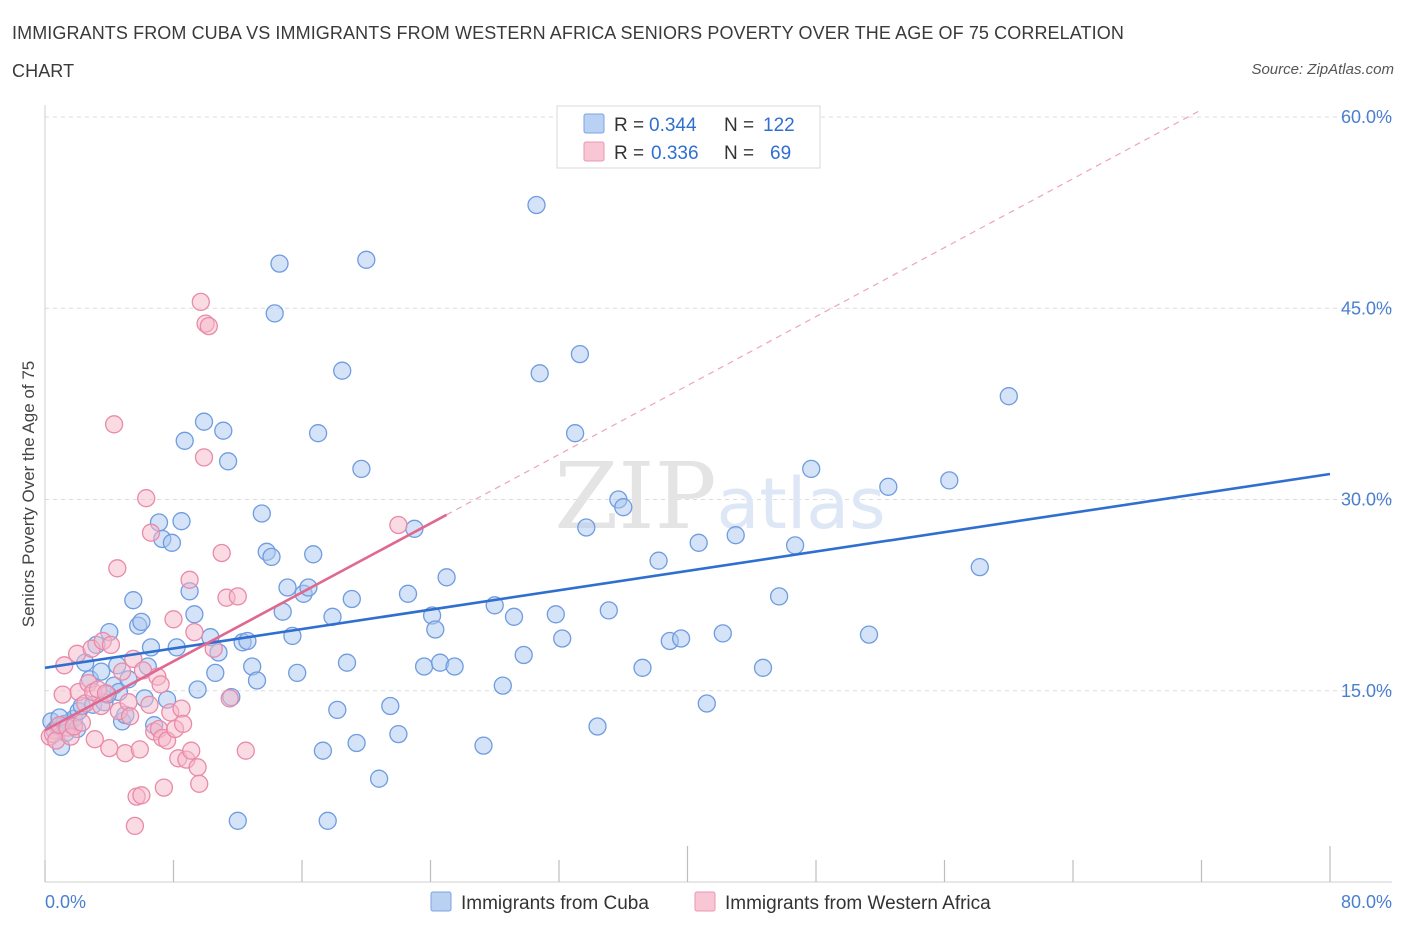 The width and height of the screenshot is (1406, 930). What do you see at coordinates (780, 153) in the screenshot?
I see `legend-n-value-wafrica: 69` at bounding box center [780, 153].